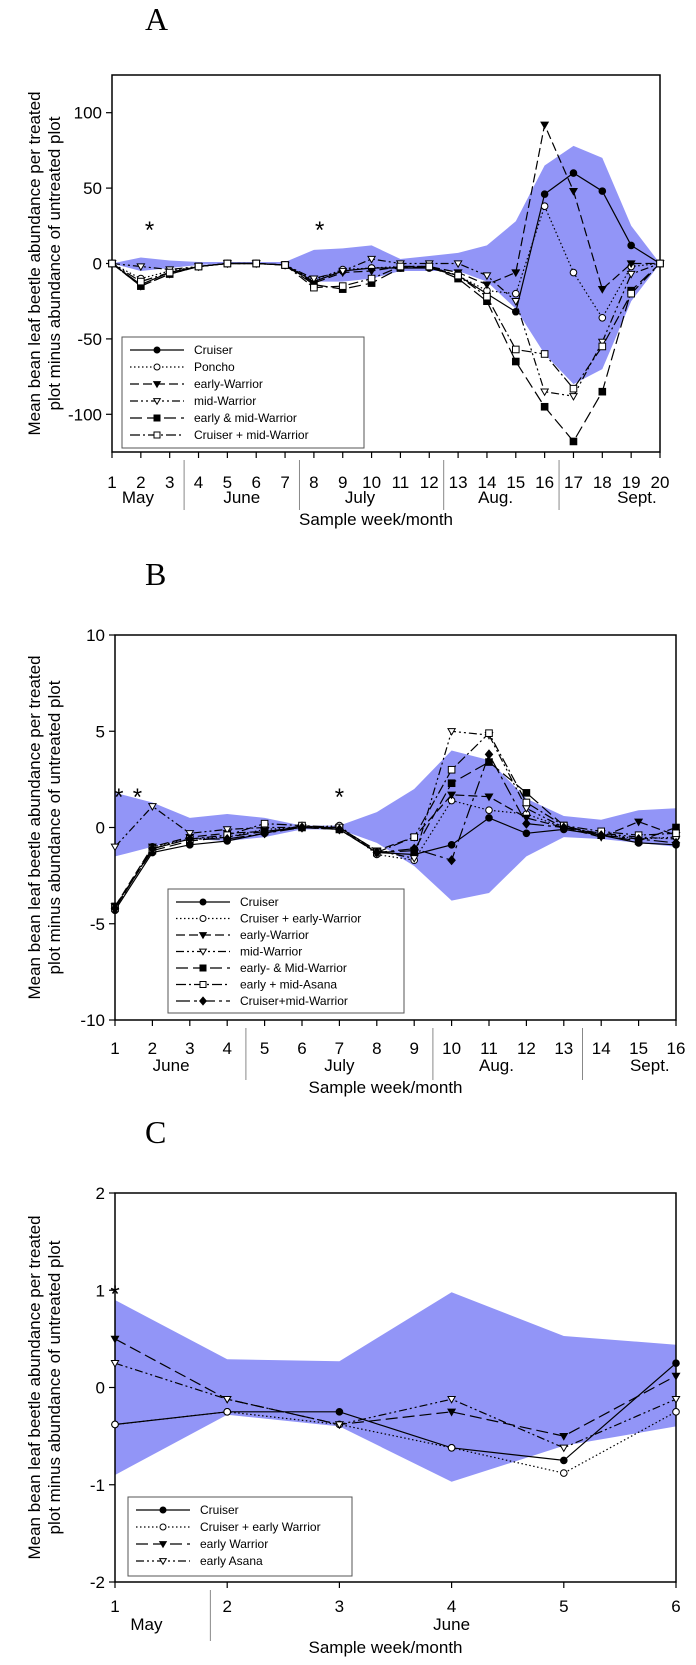  What do you see at coordinates (219, 435) in the screenshot?
I see `legend-entry: Cruiser + mid-Warrior` at bounding box center [219, 435].